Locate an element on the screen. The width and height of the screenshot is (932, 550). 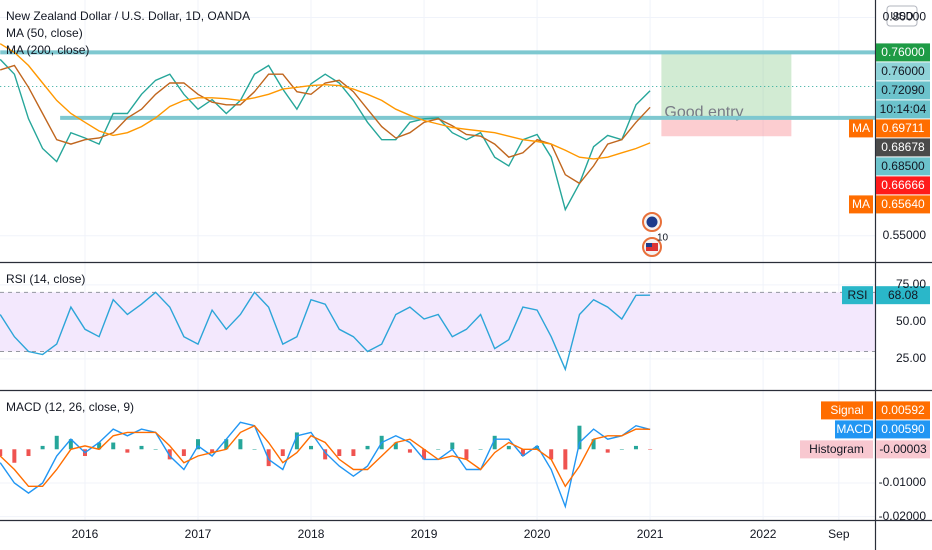
price-tag-label: -0.00003 is located at coordinates (903, 449).